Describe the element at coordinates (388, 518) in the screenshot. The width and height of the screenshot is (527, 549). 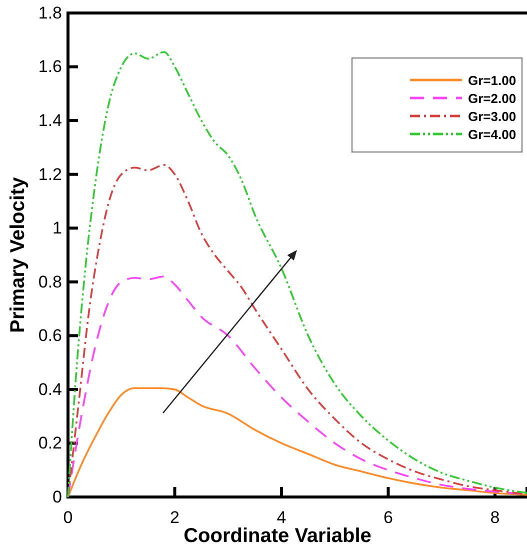
I see `x-tick-label: 6` at that location.